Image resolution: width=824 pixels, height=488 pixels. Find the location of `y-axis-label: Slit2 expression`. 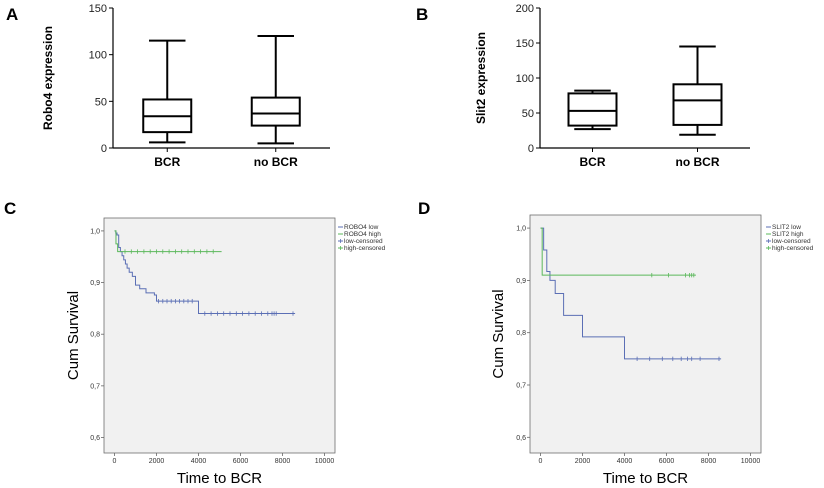

y-axis-label: Slit2 expression is located at coordinates (481, 78).